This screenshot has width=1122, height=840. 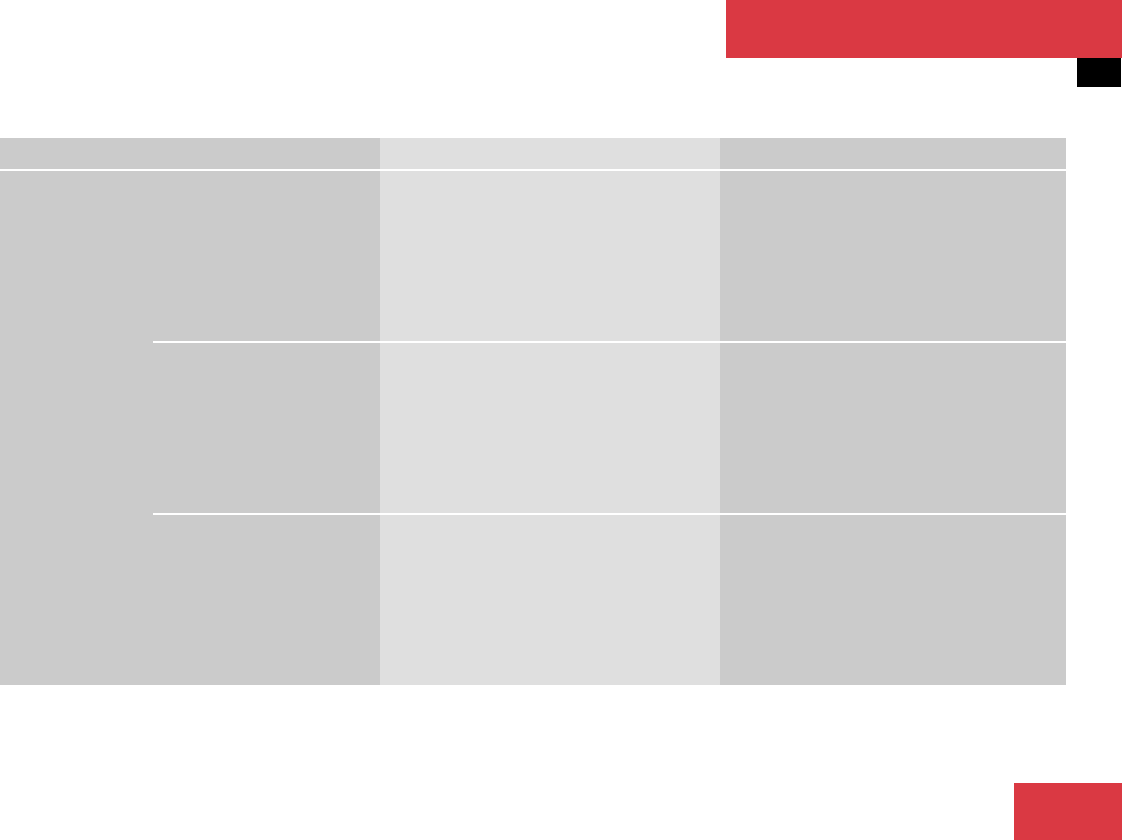 What do you see at coordinates (893, 428) in the screenshot?
I see `table-row-2-col3` at bounding box center [893, 428].